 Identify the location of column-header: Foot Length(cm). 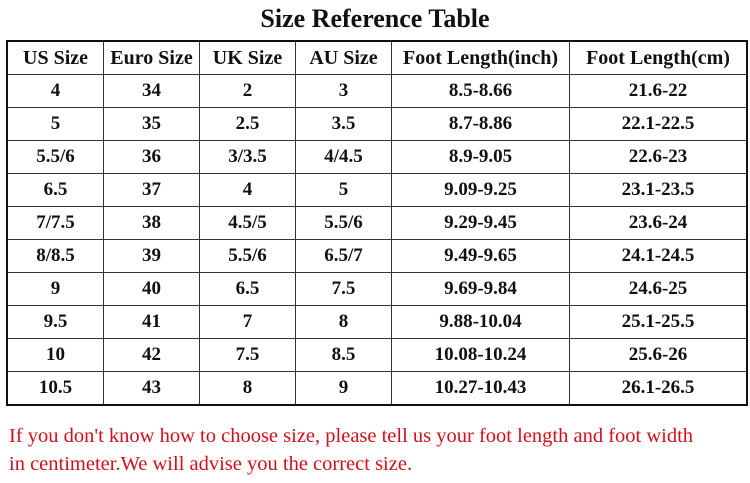
(658, 57).